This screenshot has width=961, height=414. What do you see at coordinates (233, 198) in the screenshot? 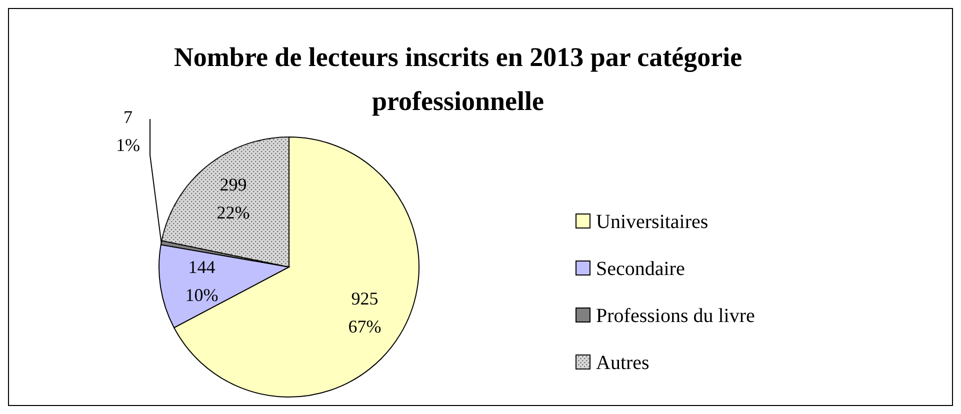
I see `data-label: 299 22%` at bounding box center [233, 198].